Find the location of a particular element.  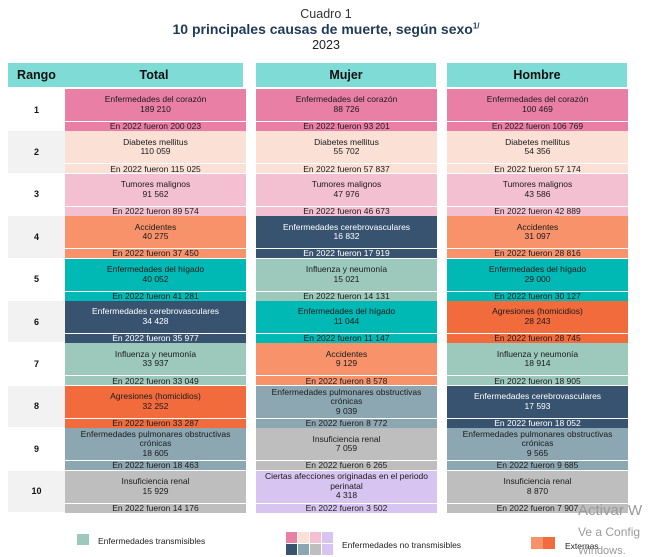

cause-deaths-2023: 15 929 is located at coordinates (155, 490).